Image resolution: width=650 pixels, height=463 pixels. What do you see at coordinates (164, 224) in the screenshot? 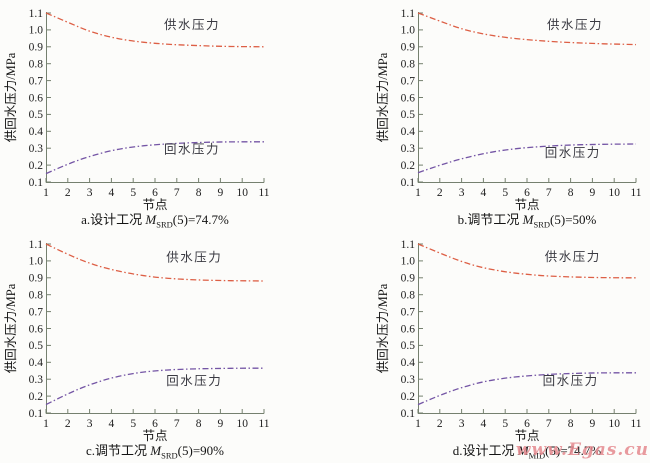
I see `caption-subscript: SRD` at bounding box center [164, 224].